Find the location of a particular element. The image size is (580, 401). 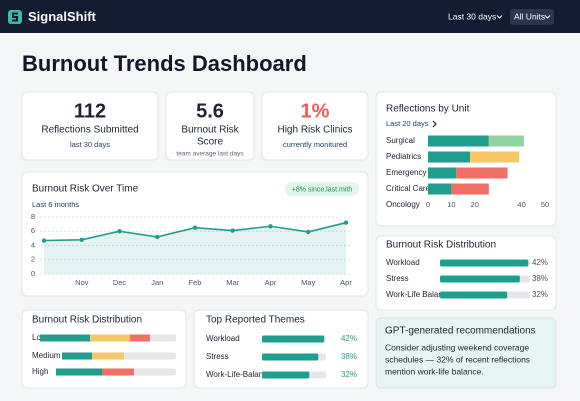

recommendation-text: schedules — 32% of recent reflections is located at coordinates (457, 359).